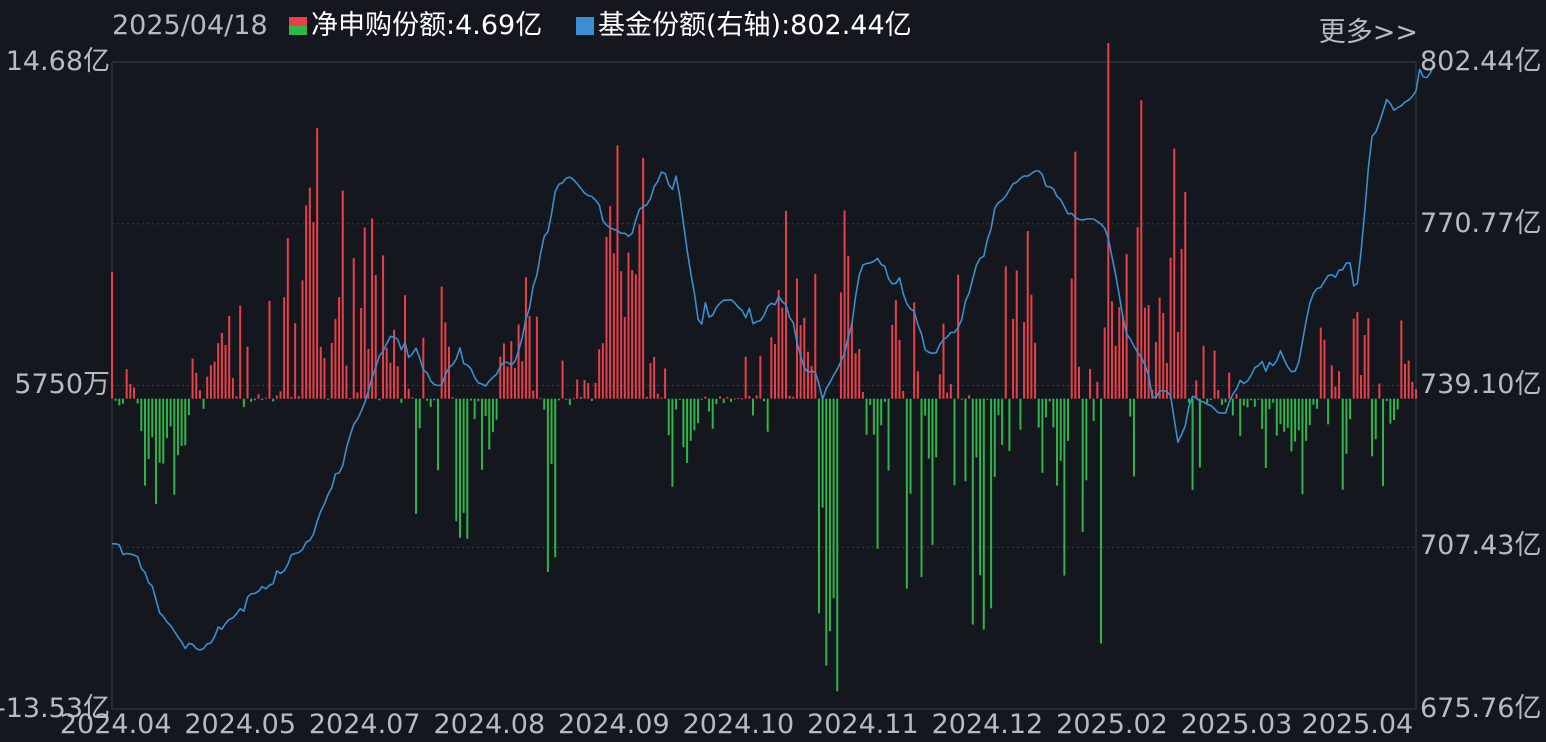  Describe the element at coordinates (115, 724) in the screenshot. I see `x-axis-tick-label: 2024.04` at that location.